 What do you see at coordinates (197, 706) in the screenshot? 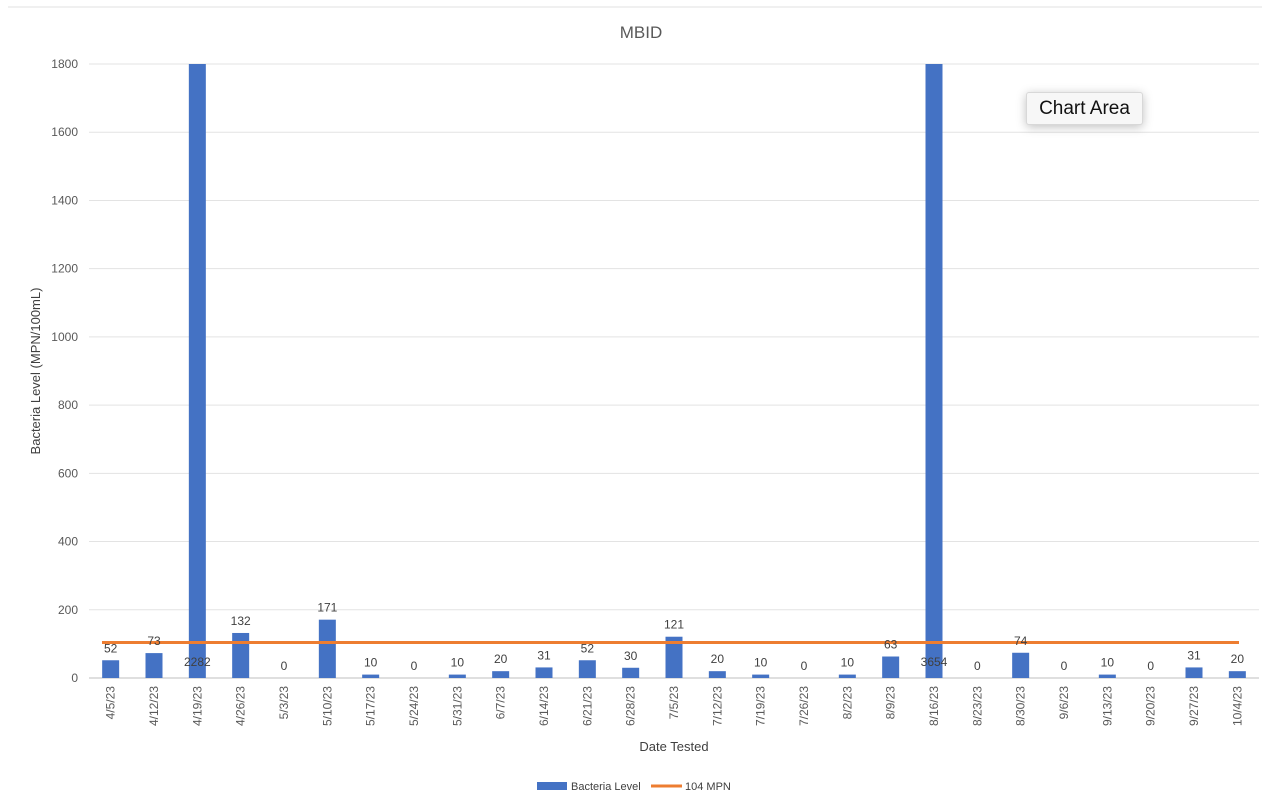
I see `x-tick-label: 4/19/23` at bounding box center [197, 706].